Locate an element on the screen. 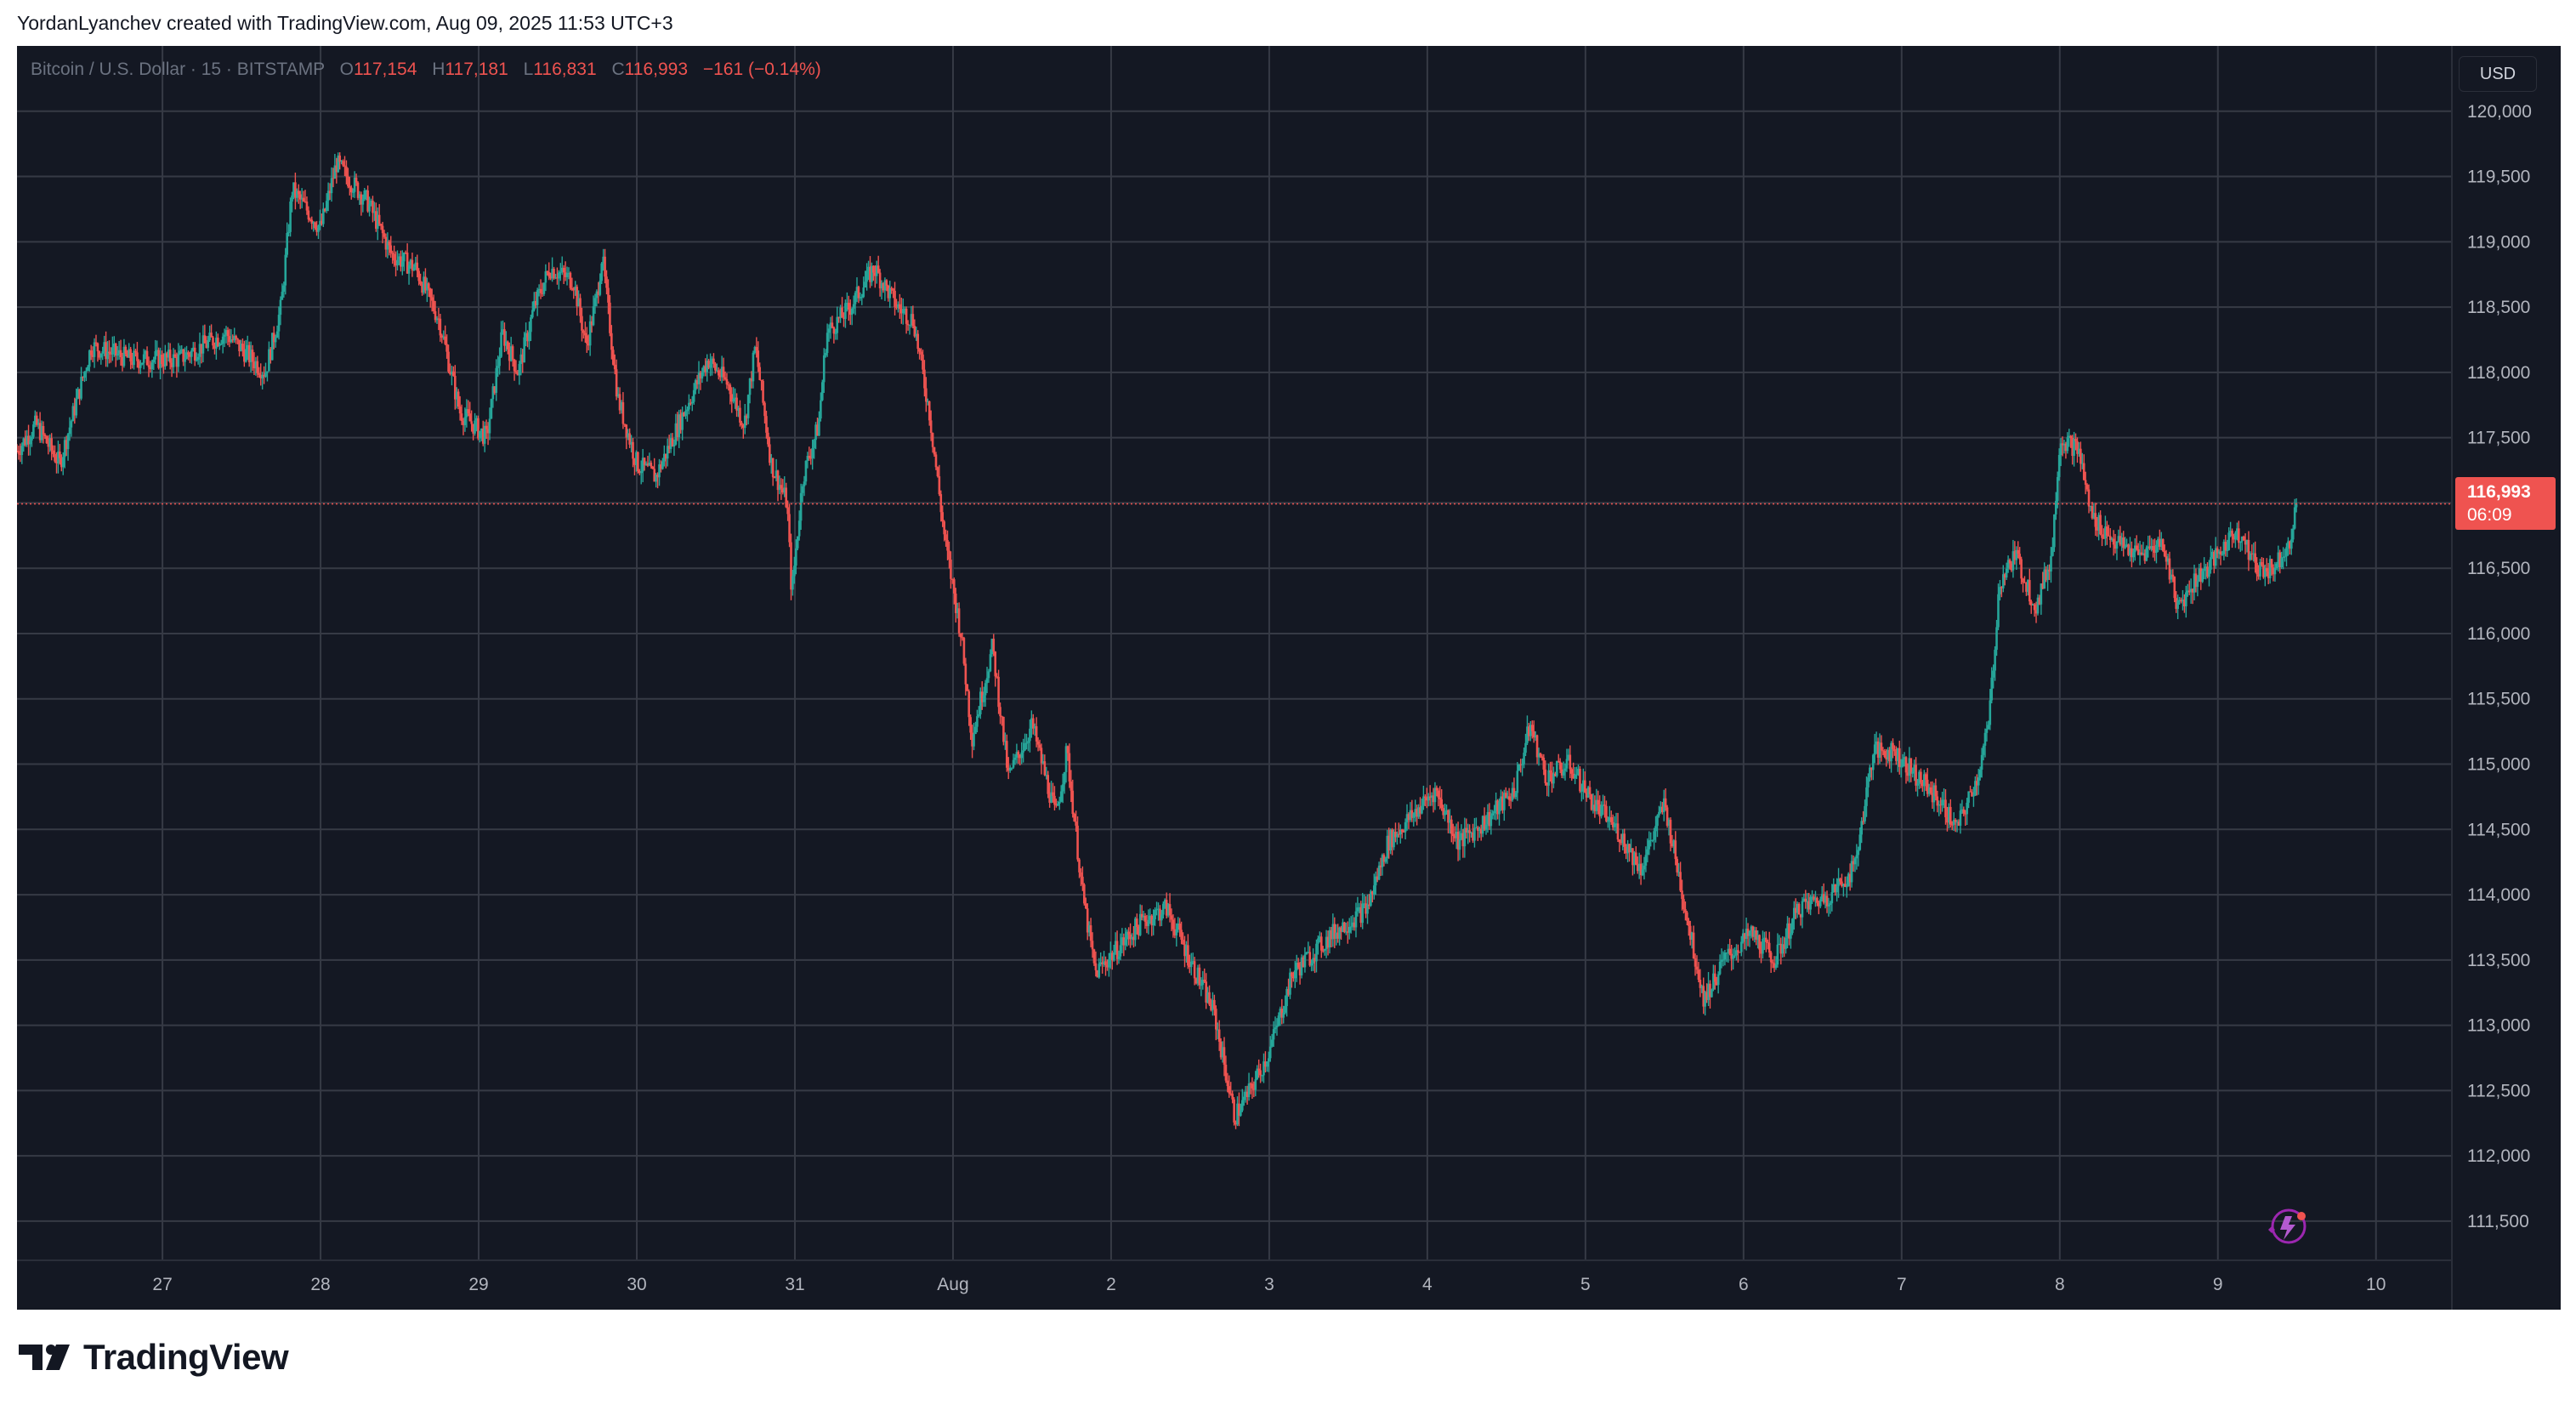 The width and height of the screenshot is (2576, 1410). price-axis-label: 120,000 is located at coordinates (2500, 112).